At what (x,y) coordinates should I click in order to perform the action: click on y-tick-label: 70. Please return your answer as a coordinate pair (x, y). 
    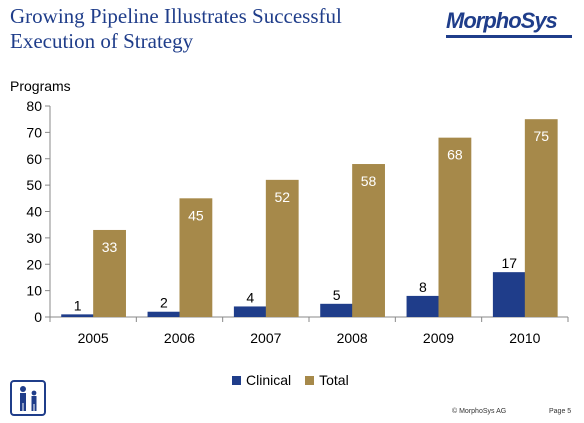
    Looking at the image, I should click on (34, 132).